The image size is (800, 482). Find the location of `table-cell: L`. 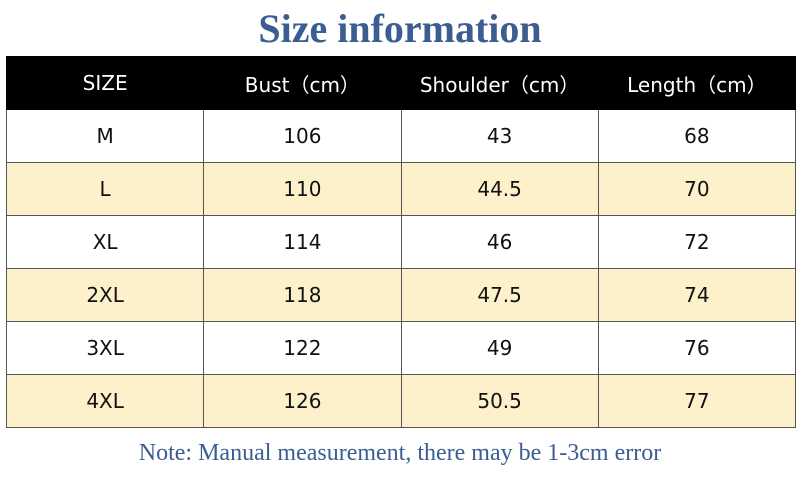

table-cell: L is located at coordinates (105, 189).